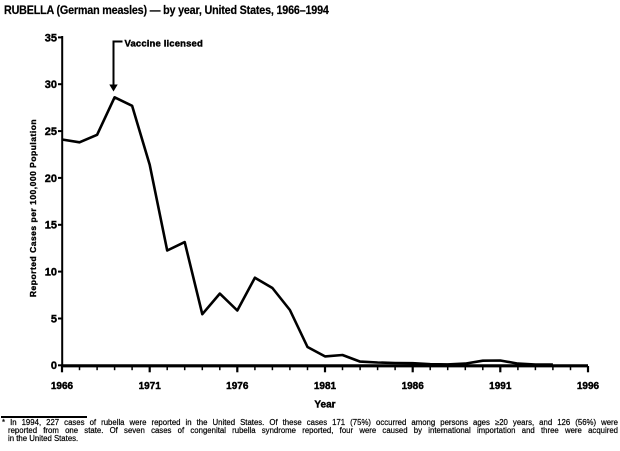 The height and width of the screenshot is (451, 620). What do you see at coordinates (54, 319) in the screenshot?
I see `svg-text: 5` at bounding box center [54, 319].